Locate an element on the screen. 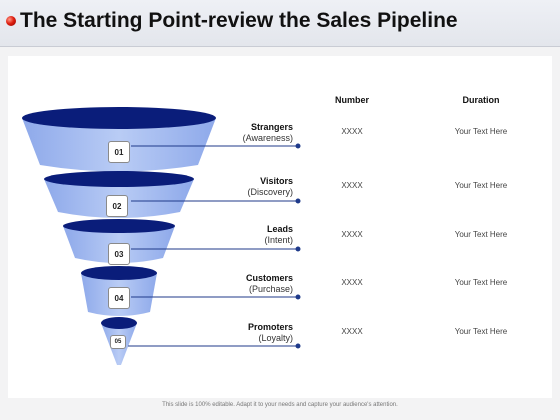  stage-name-2: Visitors is located at coordinates (276, 181).